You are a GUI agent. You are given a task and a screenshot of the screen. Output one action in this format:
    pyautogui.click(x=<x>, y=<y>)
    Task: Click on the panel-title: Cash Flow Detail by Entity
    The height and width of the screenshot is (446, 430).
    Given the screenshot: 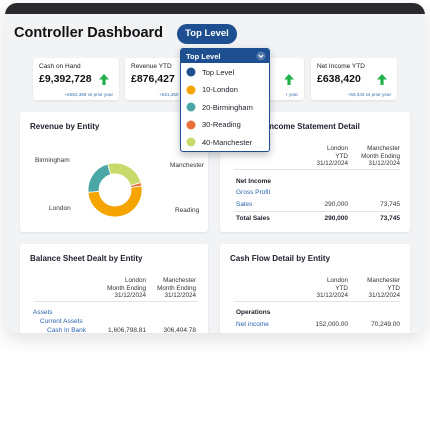 What is the action you would take?
    pyautogui.click(x=280, y=258)
    